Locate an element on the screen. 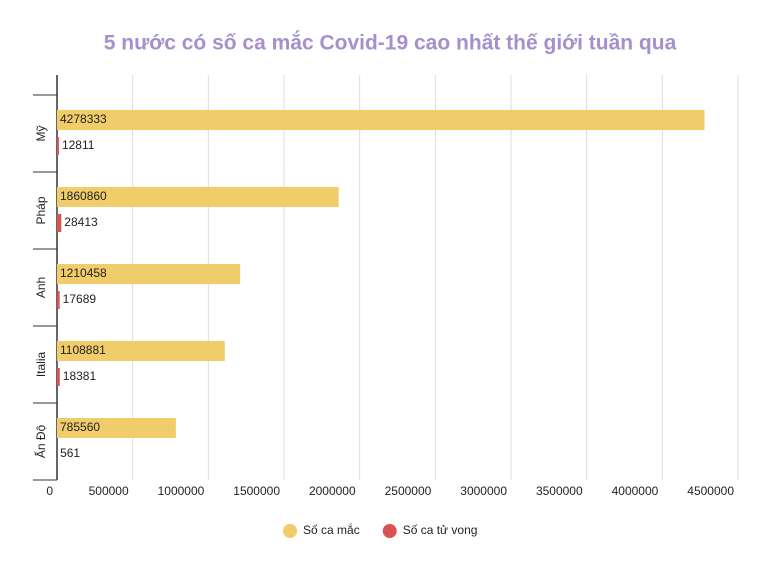  y-tick-label: Pháp is located at coordinates (41, 210).